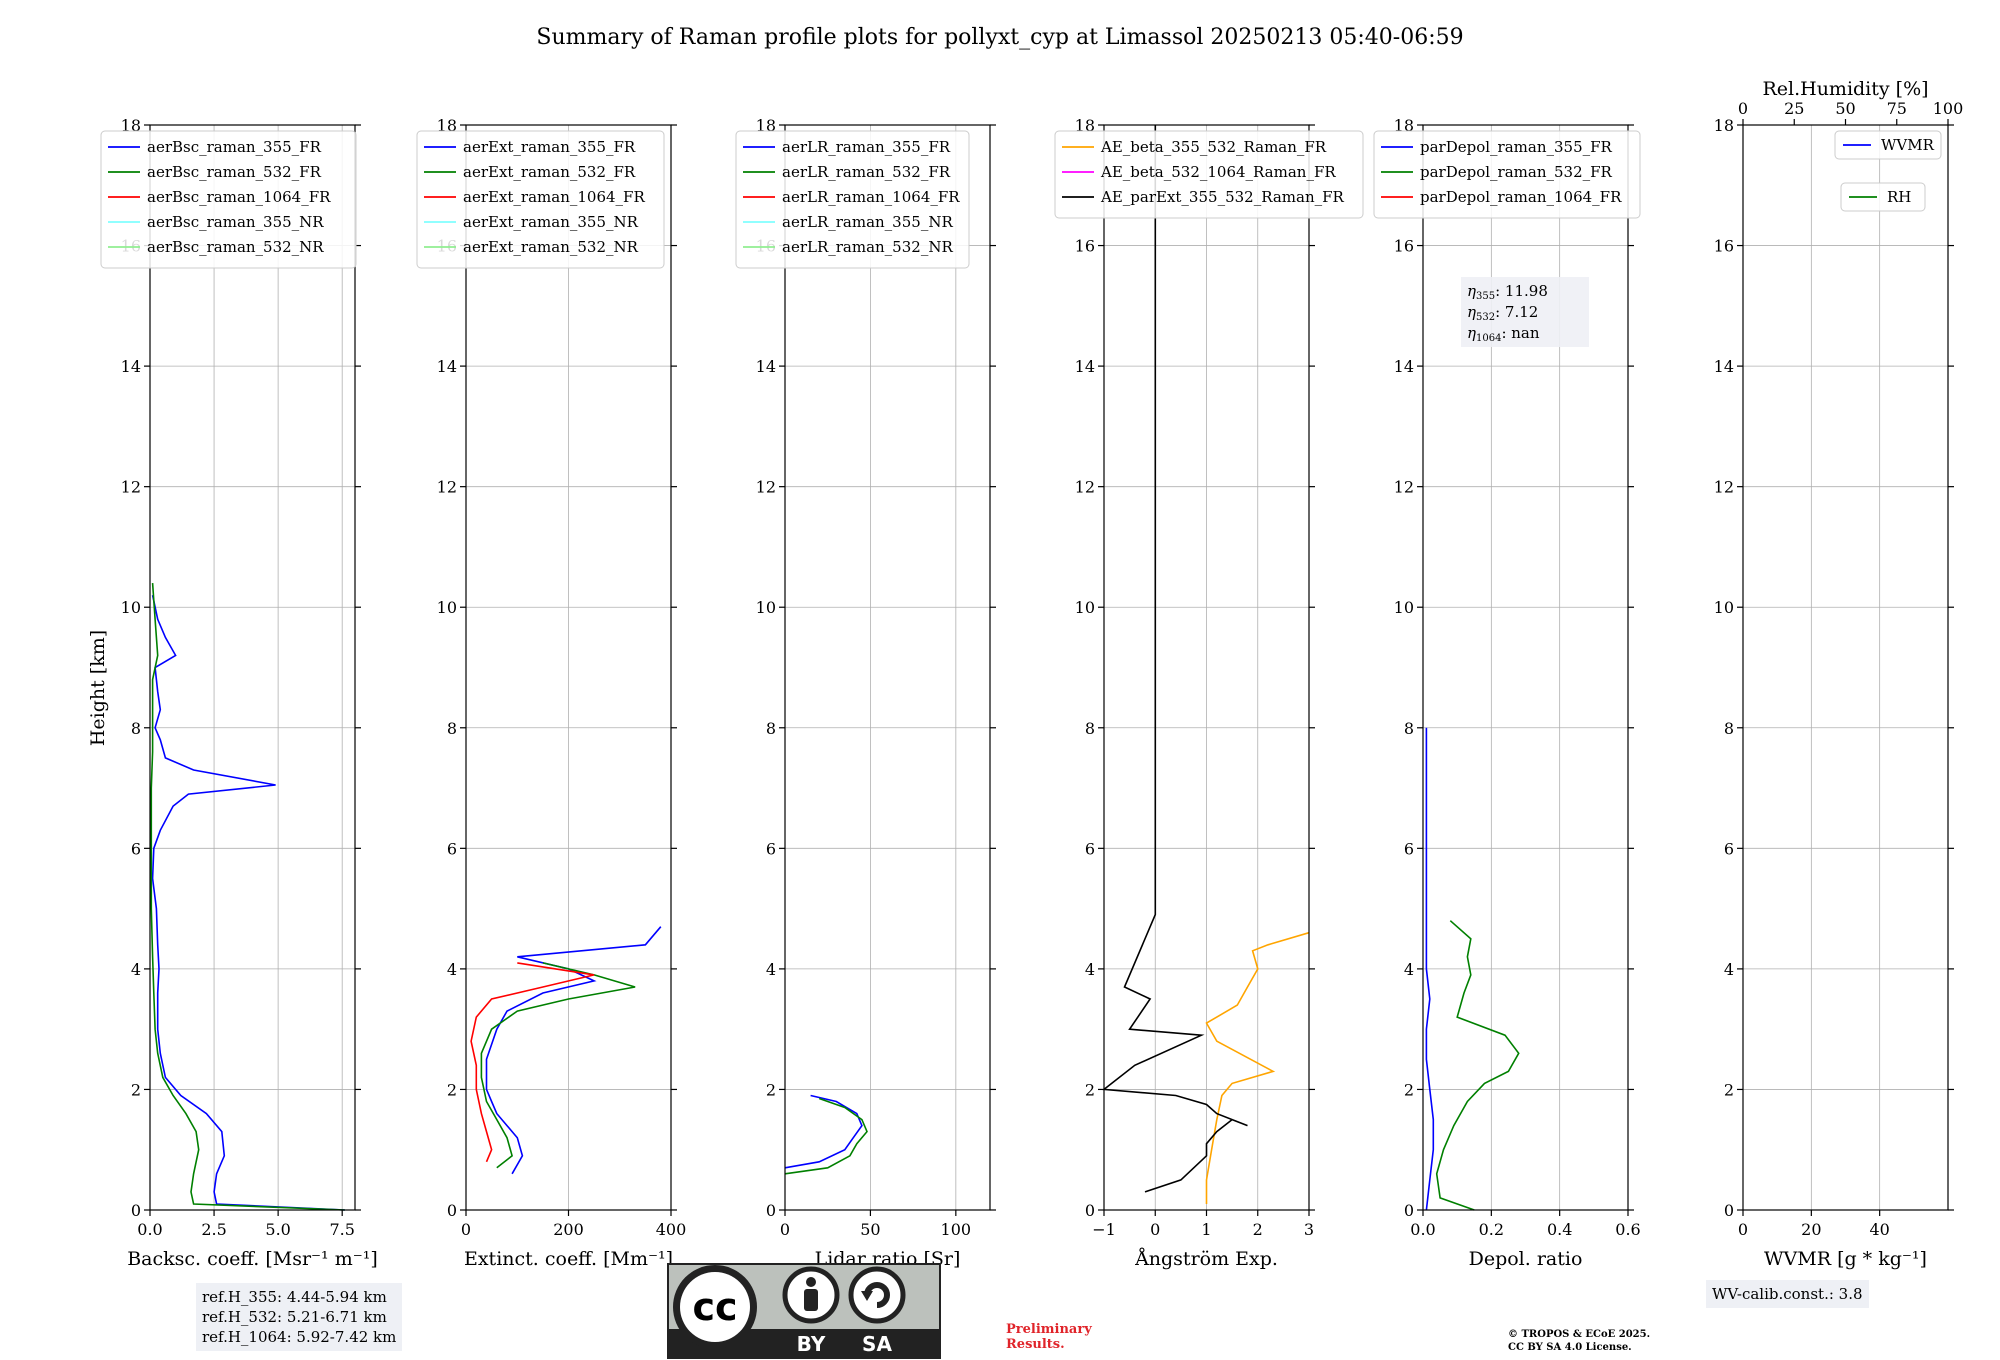 This screenshot has width=2000, height=1360. Describe the element at coordinates (1049, 1329) in the screenshot. I see `preliminary-line-1: Preliminary` at that location.